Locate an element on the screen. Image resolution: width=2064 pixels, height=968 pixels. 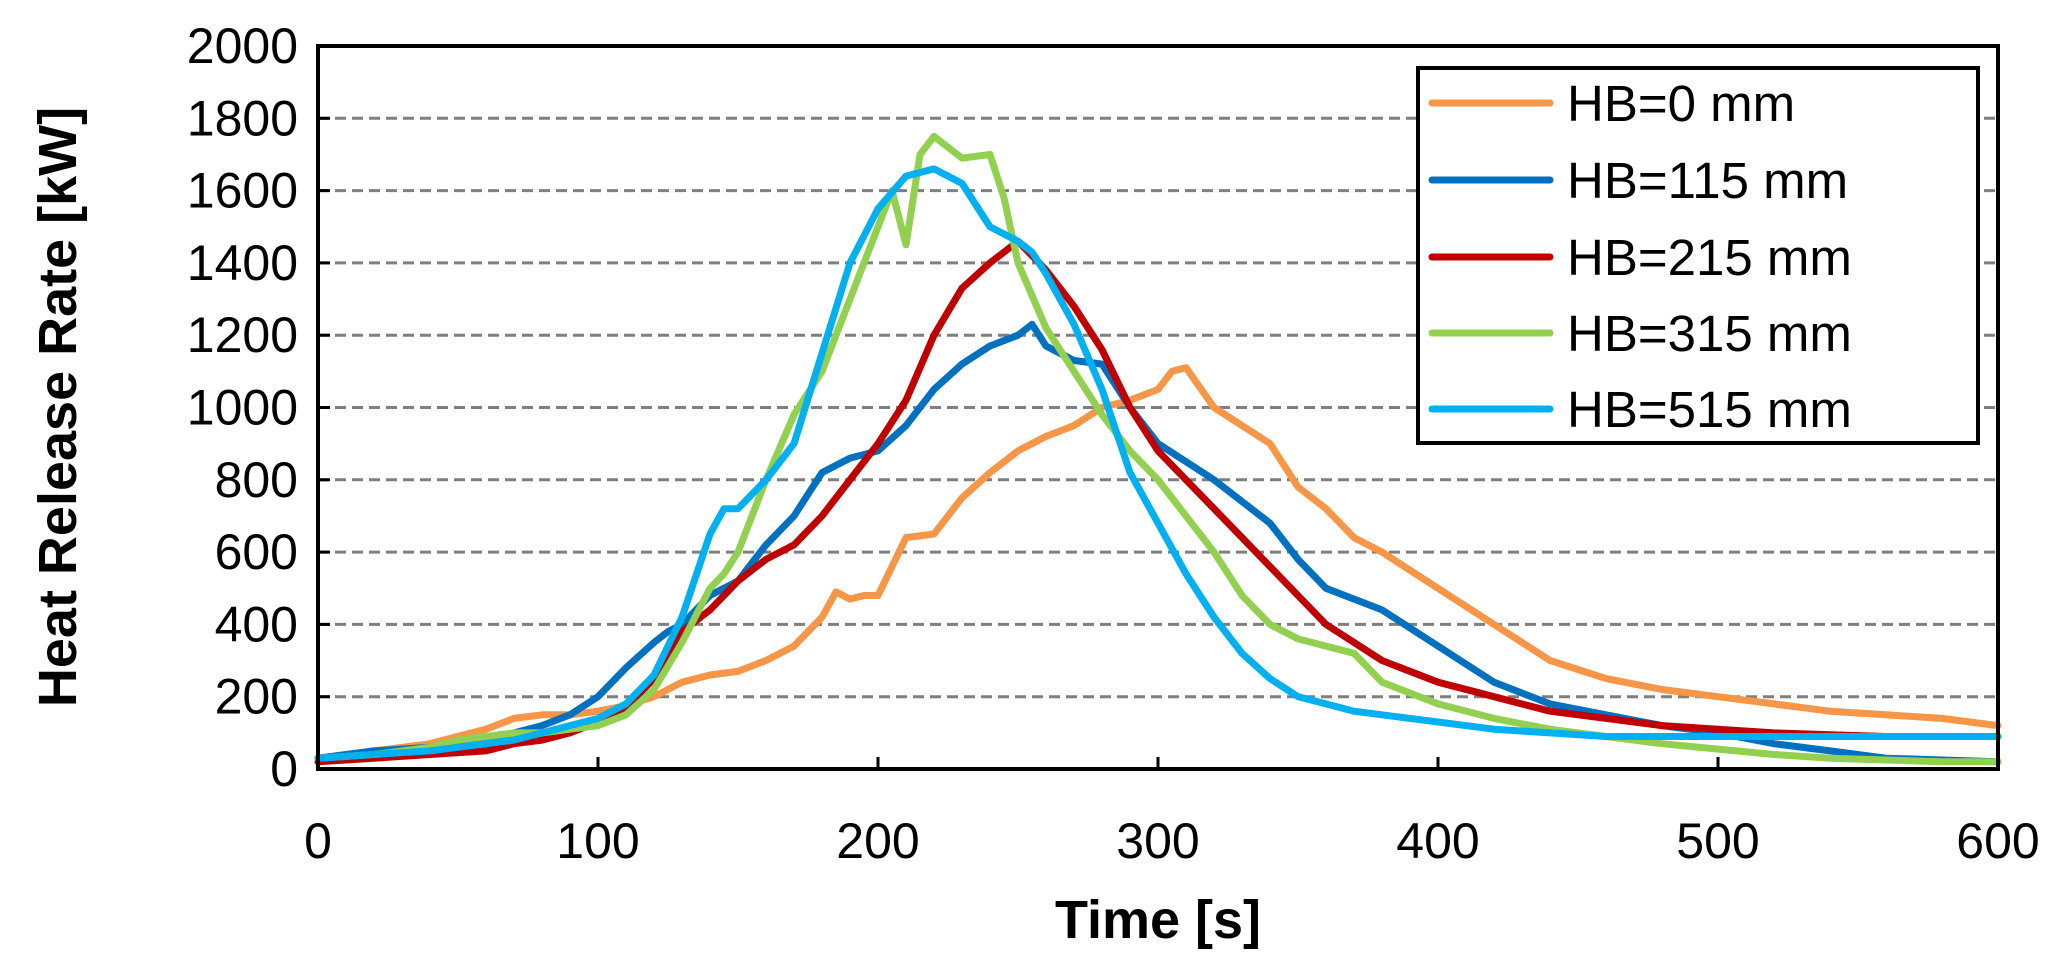
x-tick-label: 200 is located at coordinates (877, 841).